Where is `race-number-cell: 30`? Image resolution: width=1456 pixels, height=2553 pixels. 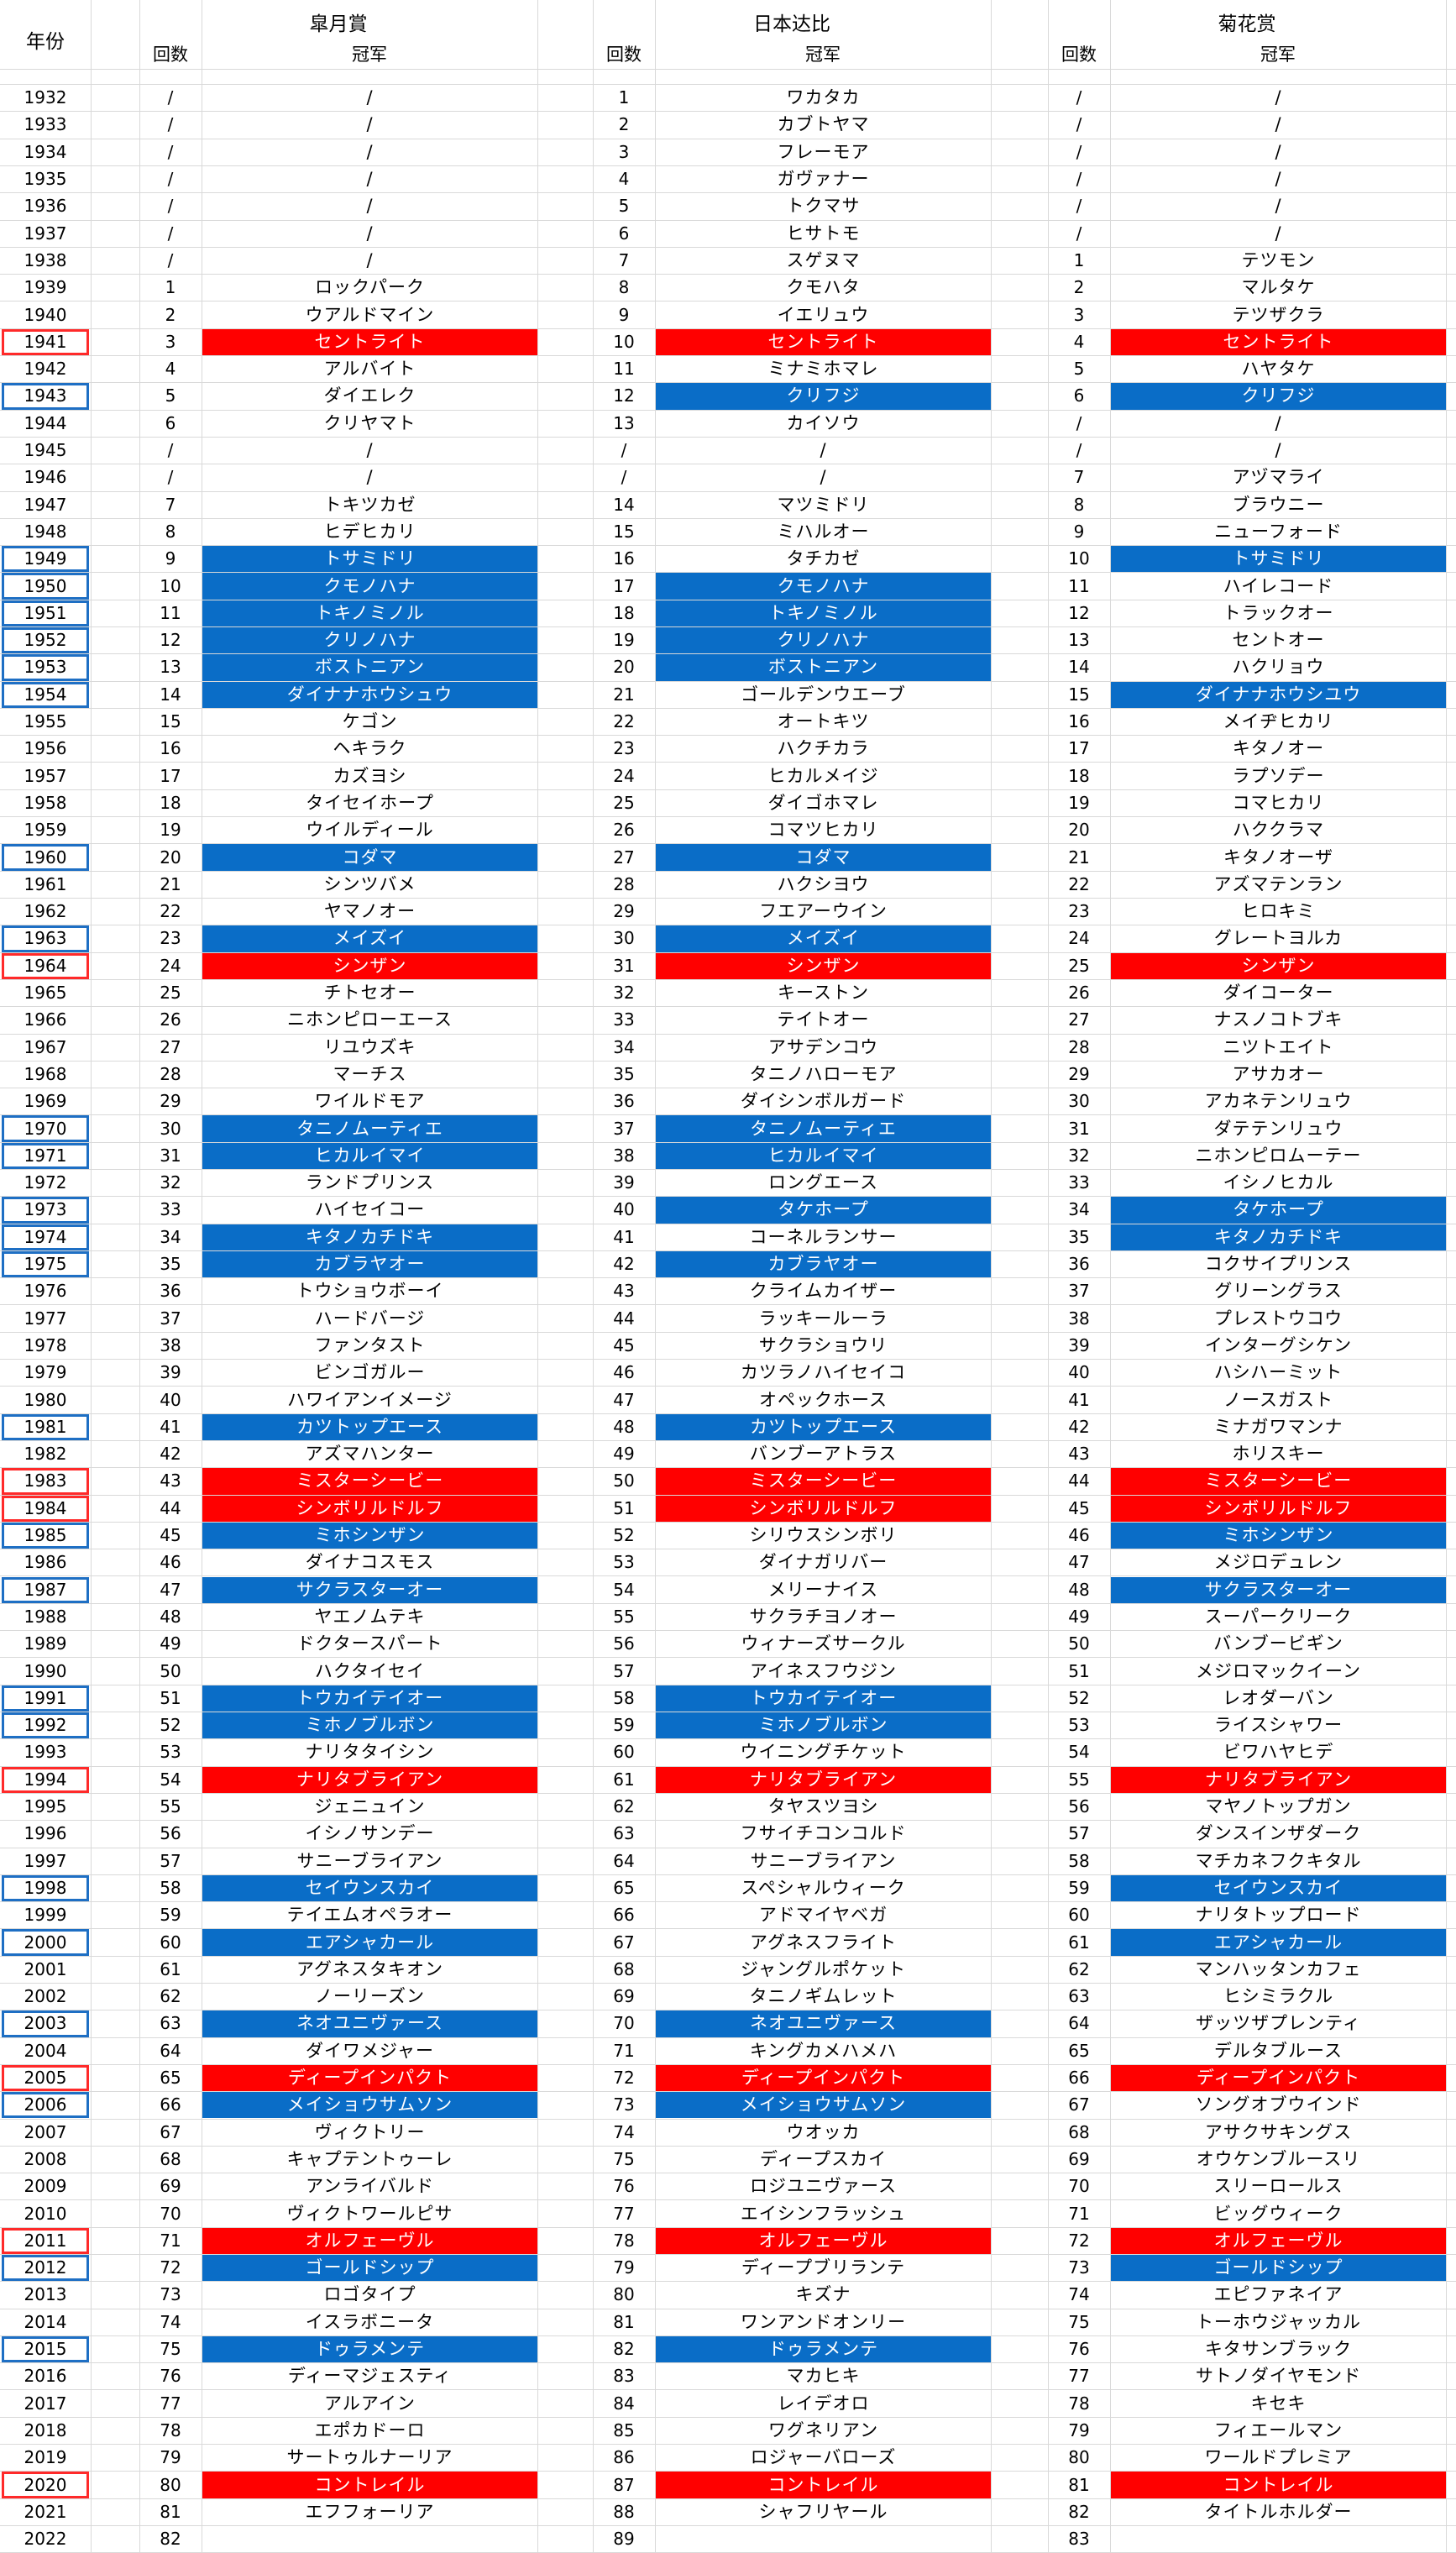 race-number-cell: 30 is located at coordinates (1079, 1102).